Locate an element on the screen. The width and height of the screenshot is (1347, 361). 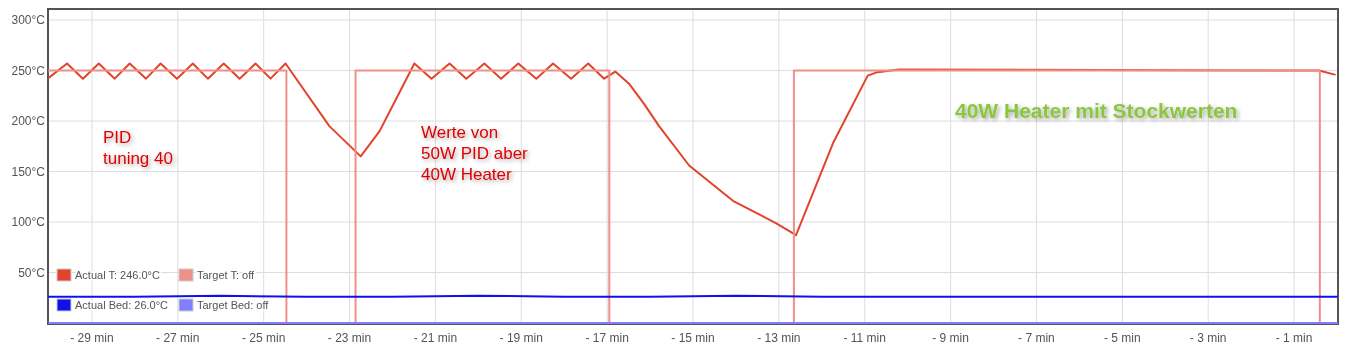
y-tick-label: 250°C is located at coordinates (28, 70).